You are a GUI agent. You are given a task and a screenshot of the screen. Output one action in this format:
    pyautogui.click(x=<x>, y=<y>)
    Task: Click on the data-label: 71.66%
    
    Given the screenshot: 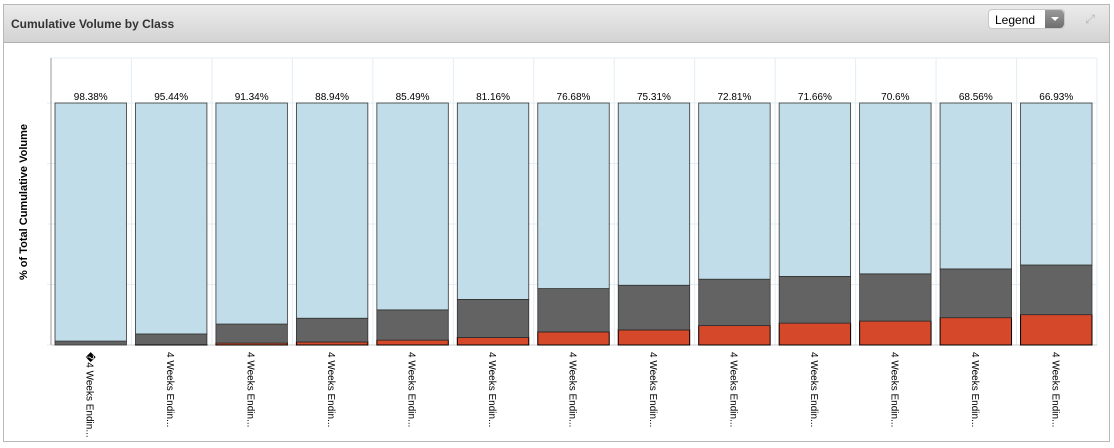 What is the action you would take?
    pyautogui.click(x=815, y=97)
    